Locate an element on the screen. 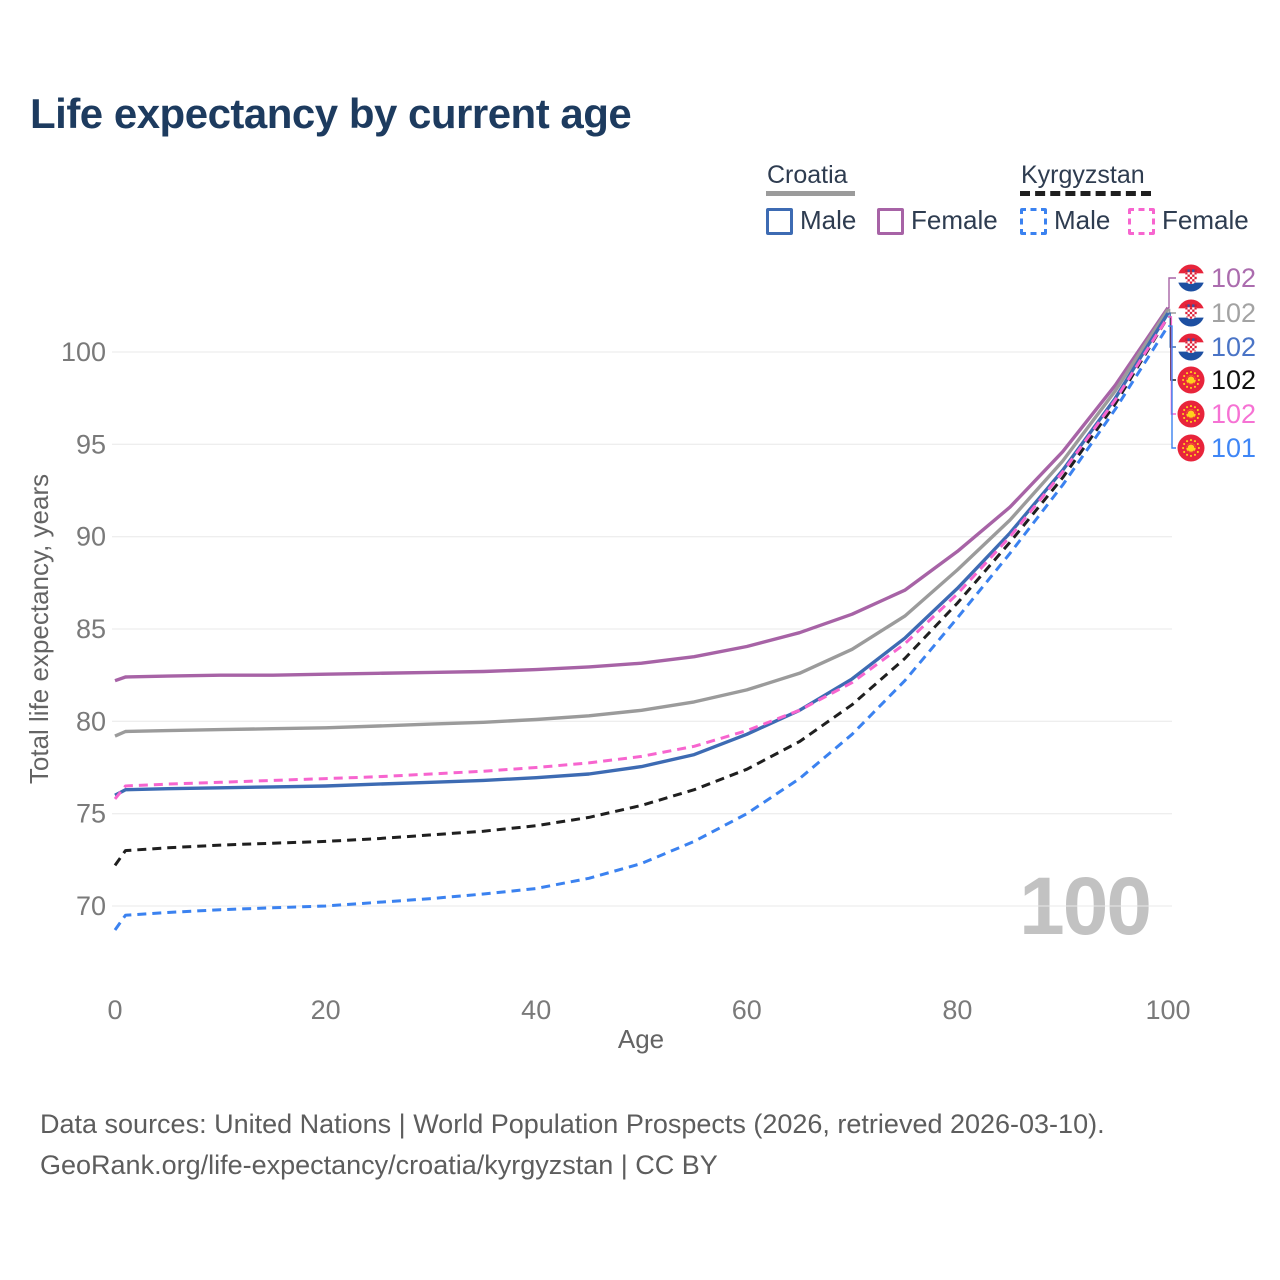  x-axis-title: Age is located at coordinates (641, 1039).